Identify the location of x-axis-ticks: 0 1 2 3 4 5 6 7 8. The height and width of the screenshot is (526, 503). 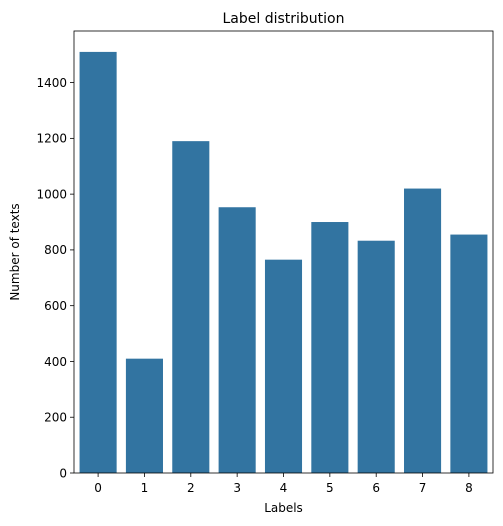
(283, 484).